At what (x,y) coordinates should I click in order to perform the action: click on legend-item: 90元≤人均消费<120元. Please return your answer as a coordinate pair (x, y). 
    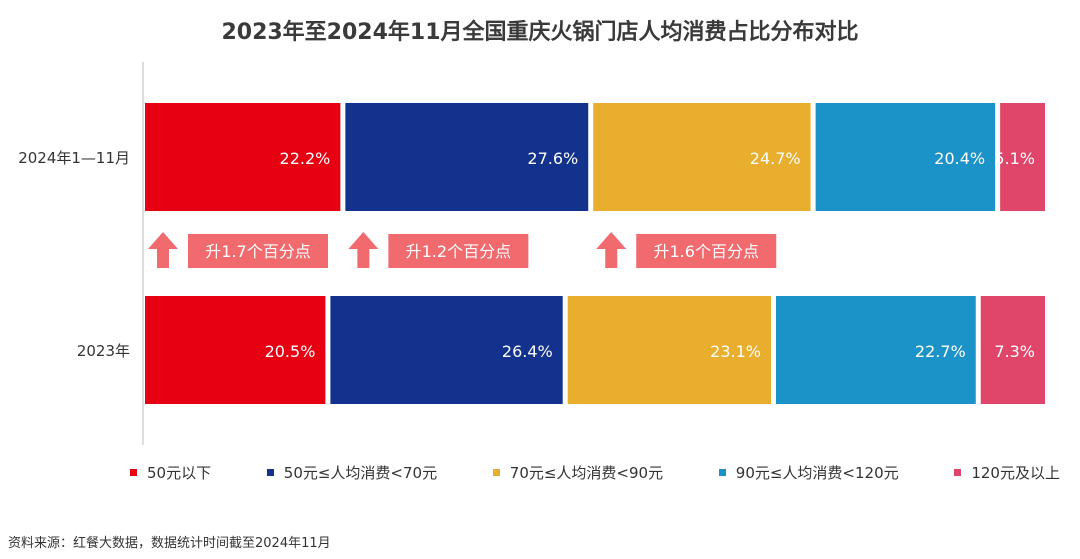
    Looking at the image, I should click on (808, 472).